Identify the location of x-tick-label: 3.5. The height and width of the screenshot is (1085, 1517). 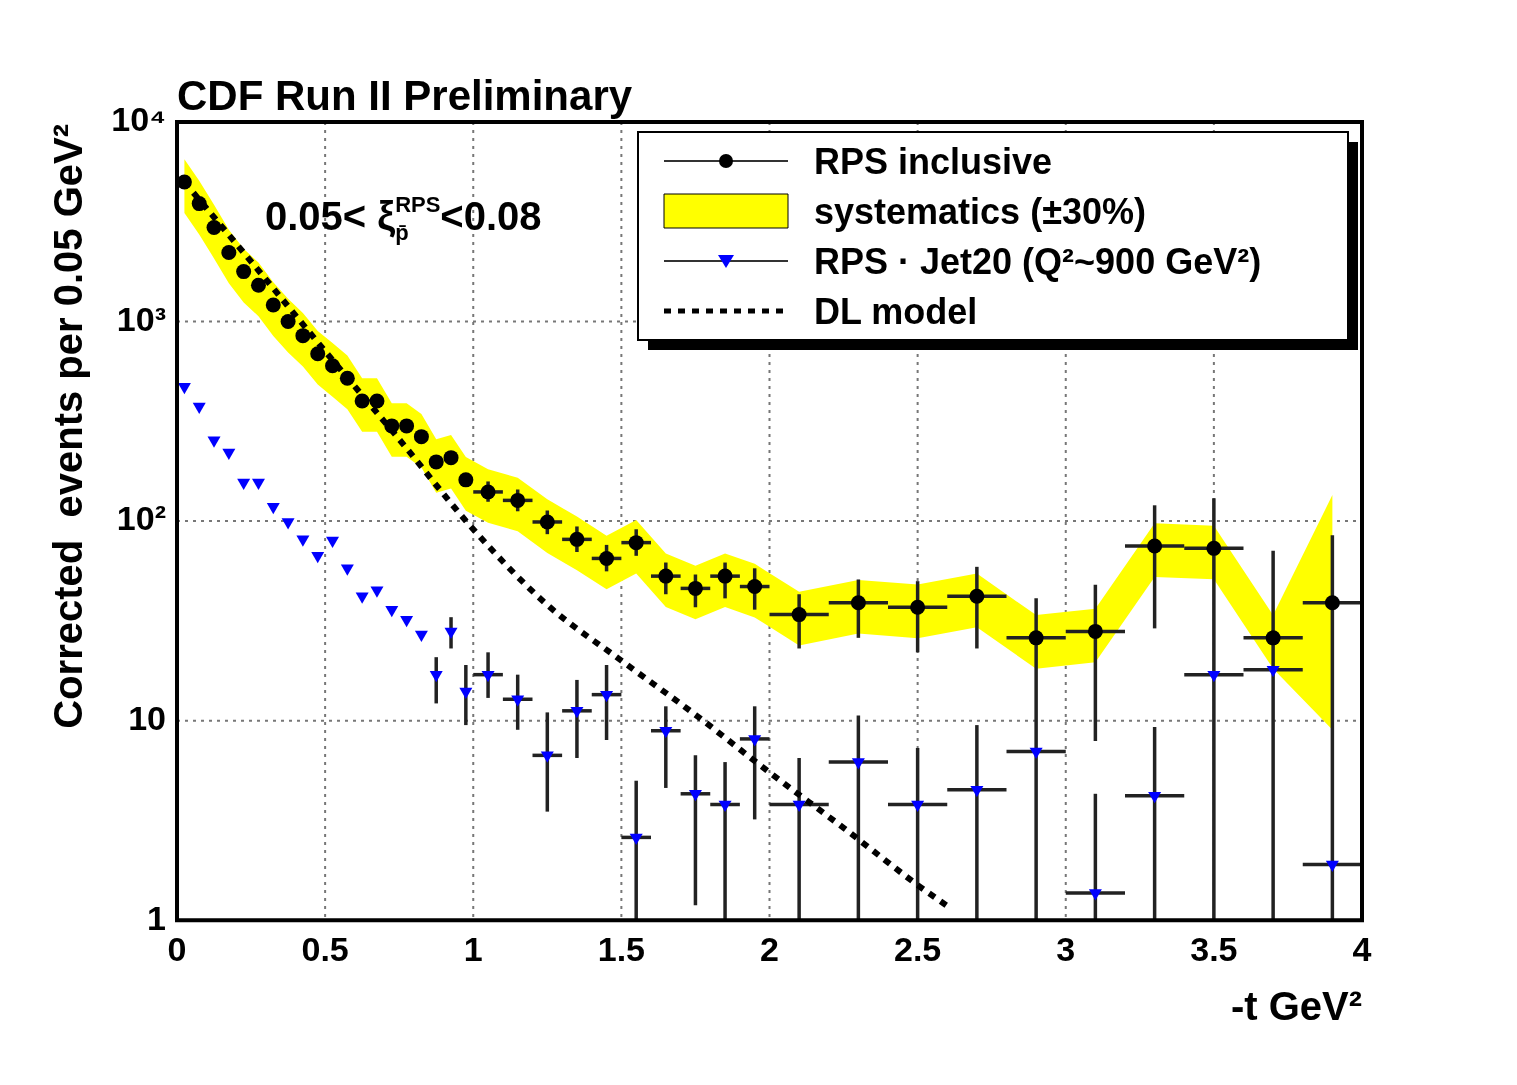
(1214, 948).